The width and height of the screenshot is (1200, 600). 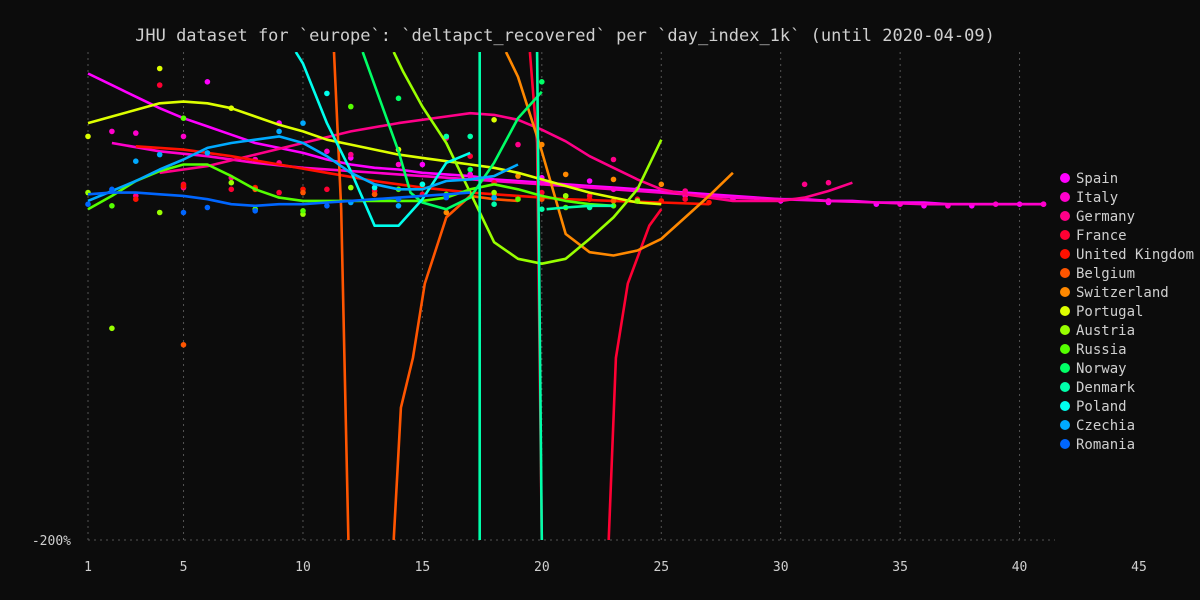 I want to click on legend-item-spain: Spain, so click(x=1089, y=179).